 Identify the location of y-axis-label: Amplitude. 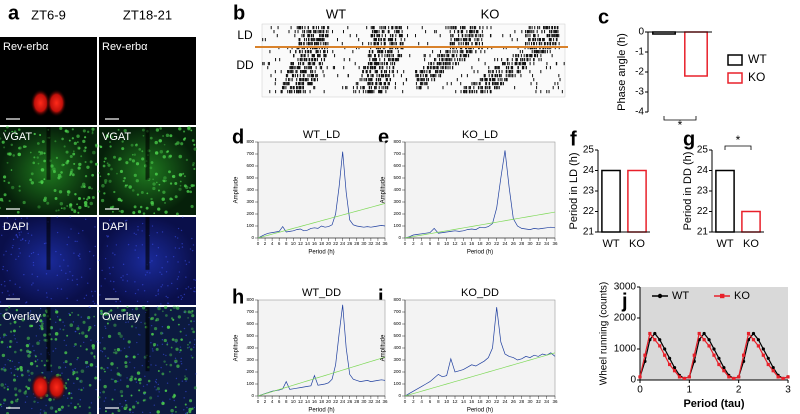
(384, 347).